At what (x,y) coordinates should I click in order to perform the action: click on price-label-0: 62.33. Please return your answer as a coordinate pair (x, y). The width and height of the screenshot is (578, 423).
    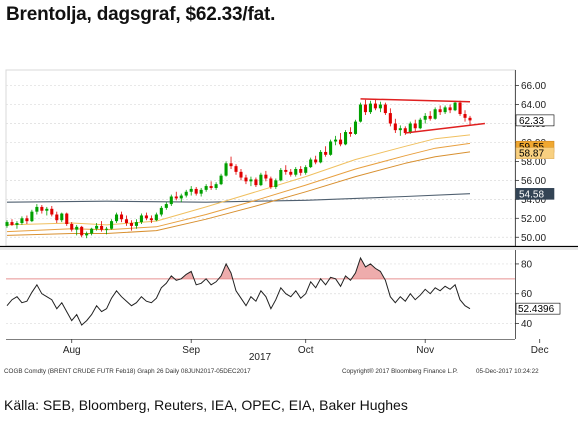
    Looking at the image, I should click on (531, 121).